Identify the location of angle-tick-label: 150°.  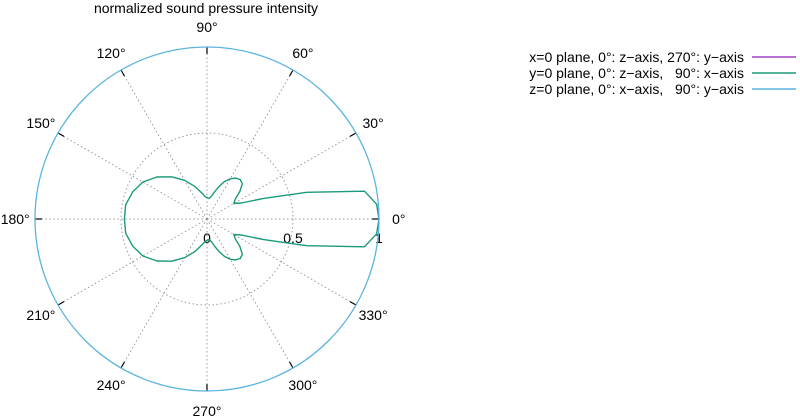
(40, 123).